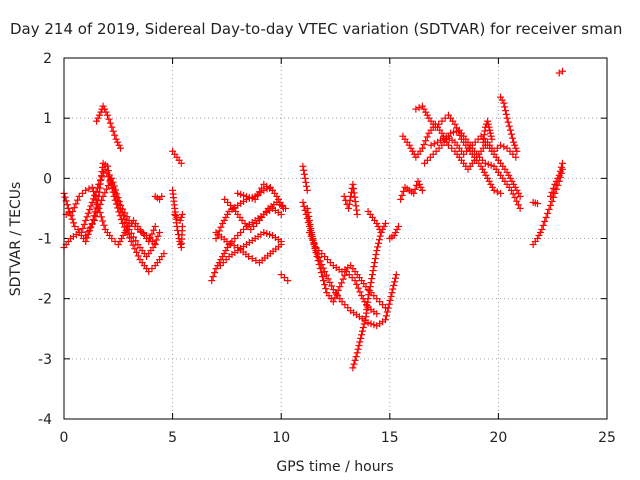 The image size is (640, 480). Describe the element at coordinates (47, 179) in the screenshot. I see `y-tick-label: 0` at that location.